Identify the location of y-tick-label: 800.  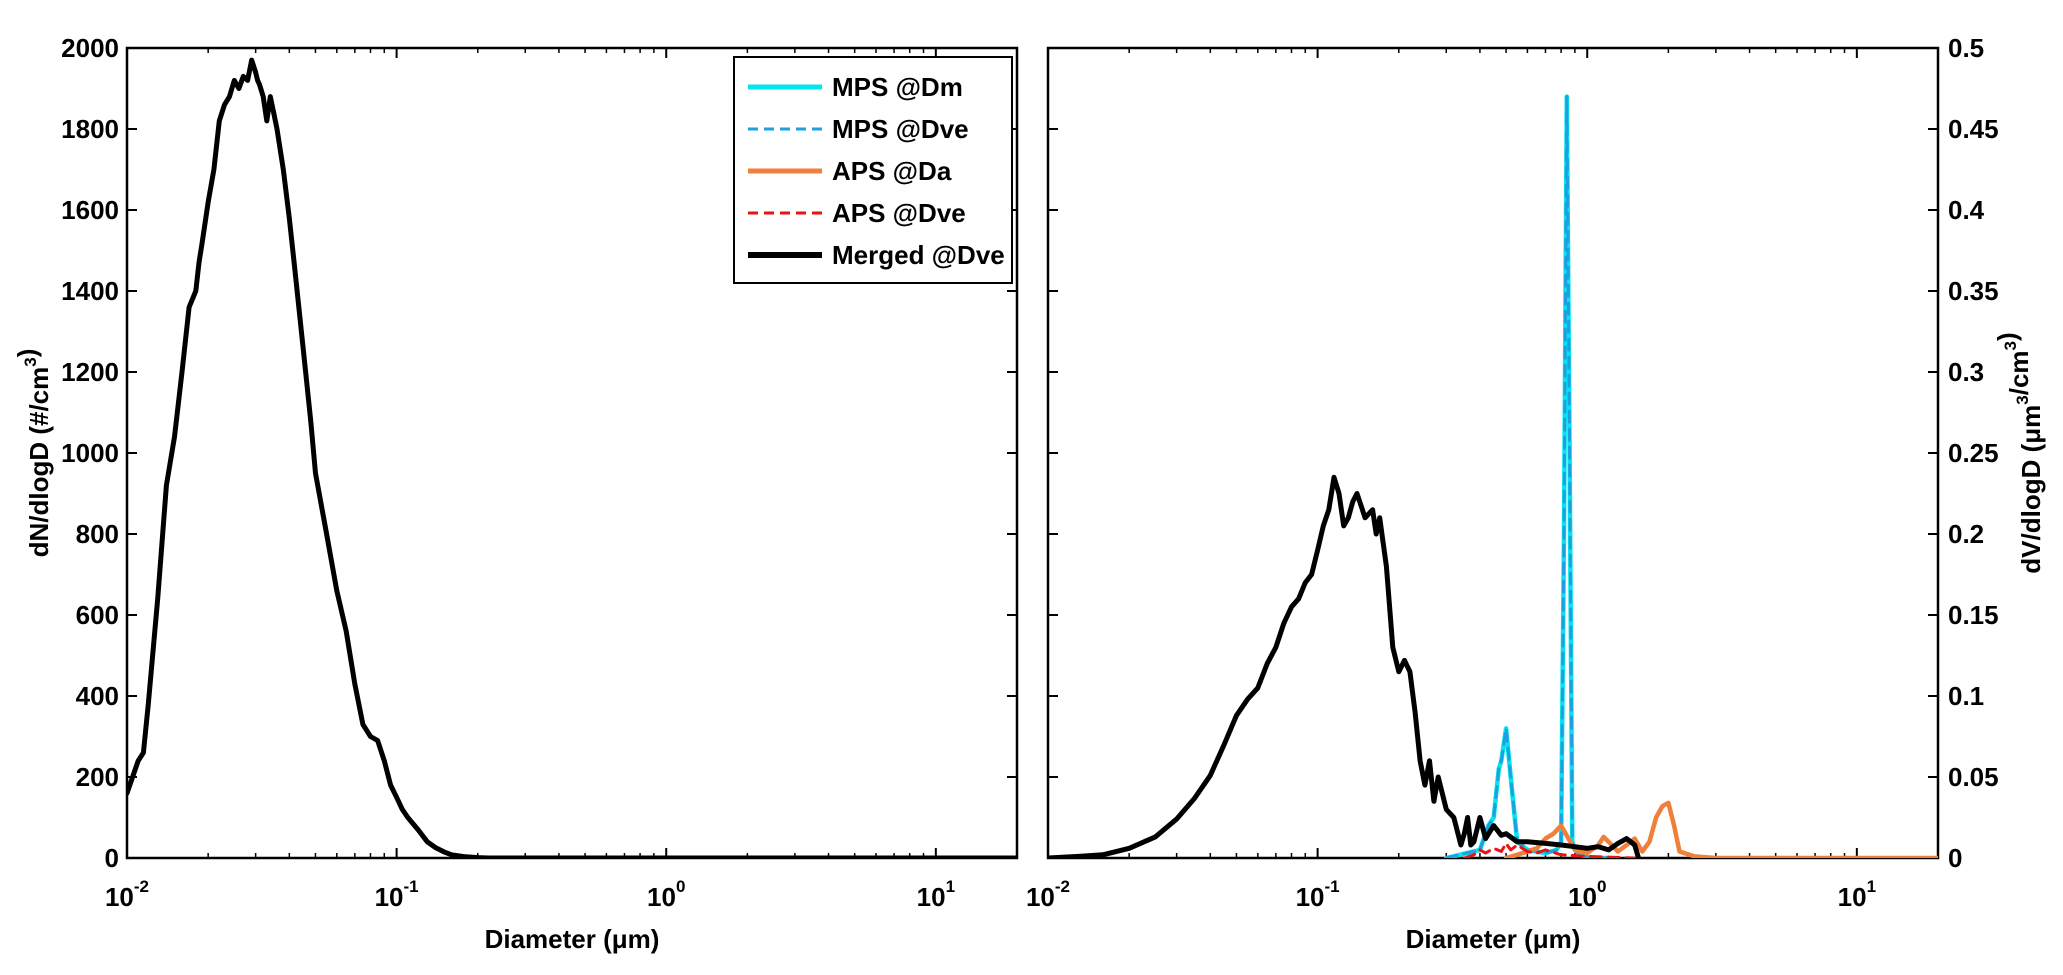
(97, 534).